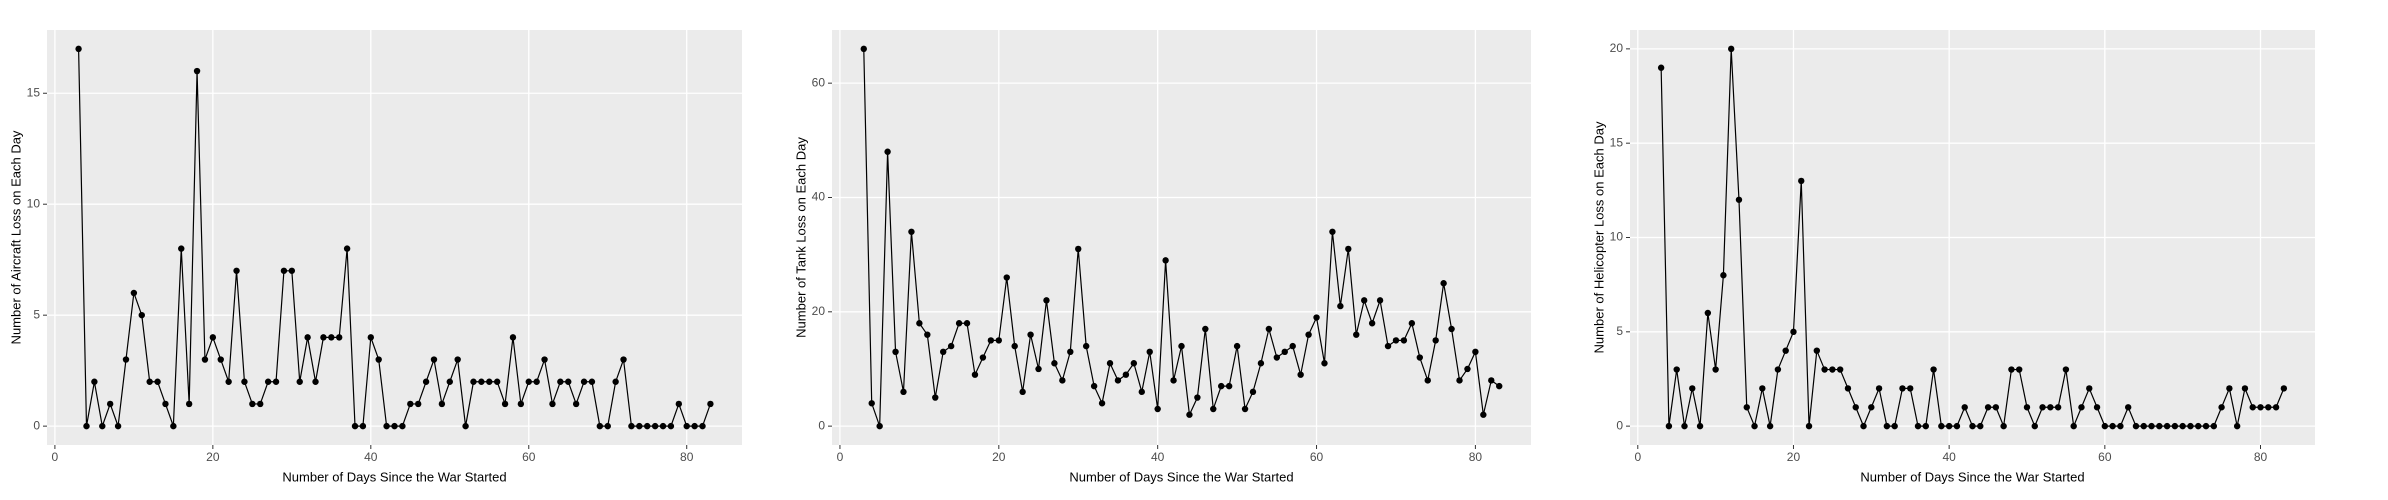 This screenshot has height=500, width=2388. What do you see at coordinates (1476, 457) in the screenshot?
I see `x-tick-label: 80` at bounding box center [1476, 457].